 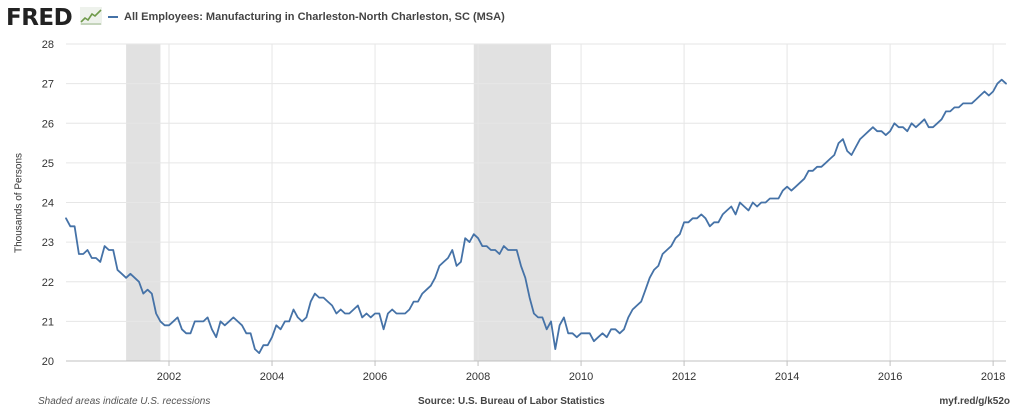 I want to click on short-link: myf.red/g/k52o, so click(x=974, y=401).